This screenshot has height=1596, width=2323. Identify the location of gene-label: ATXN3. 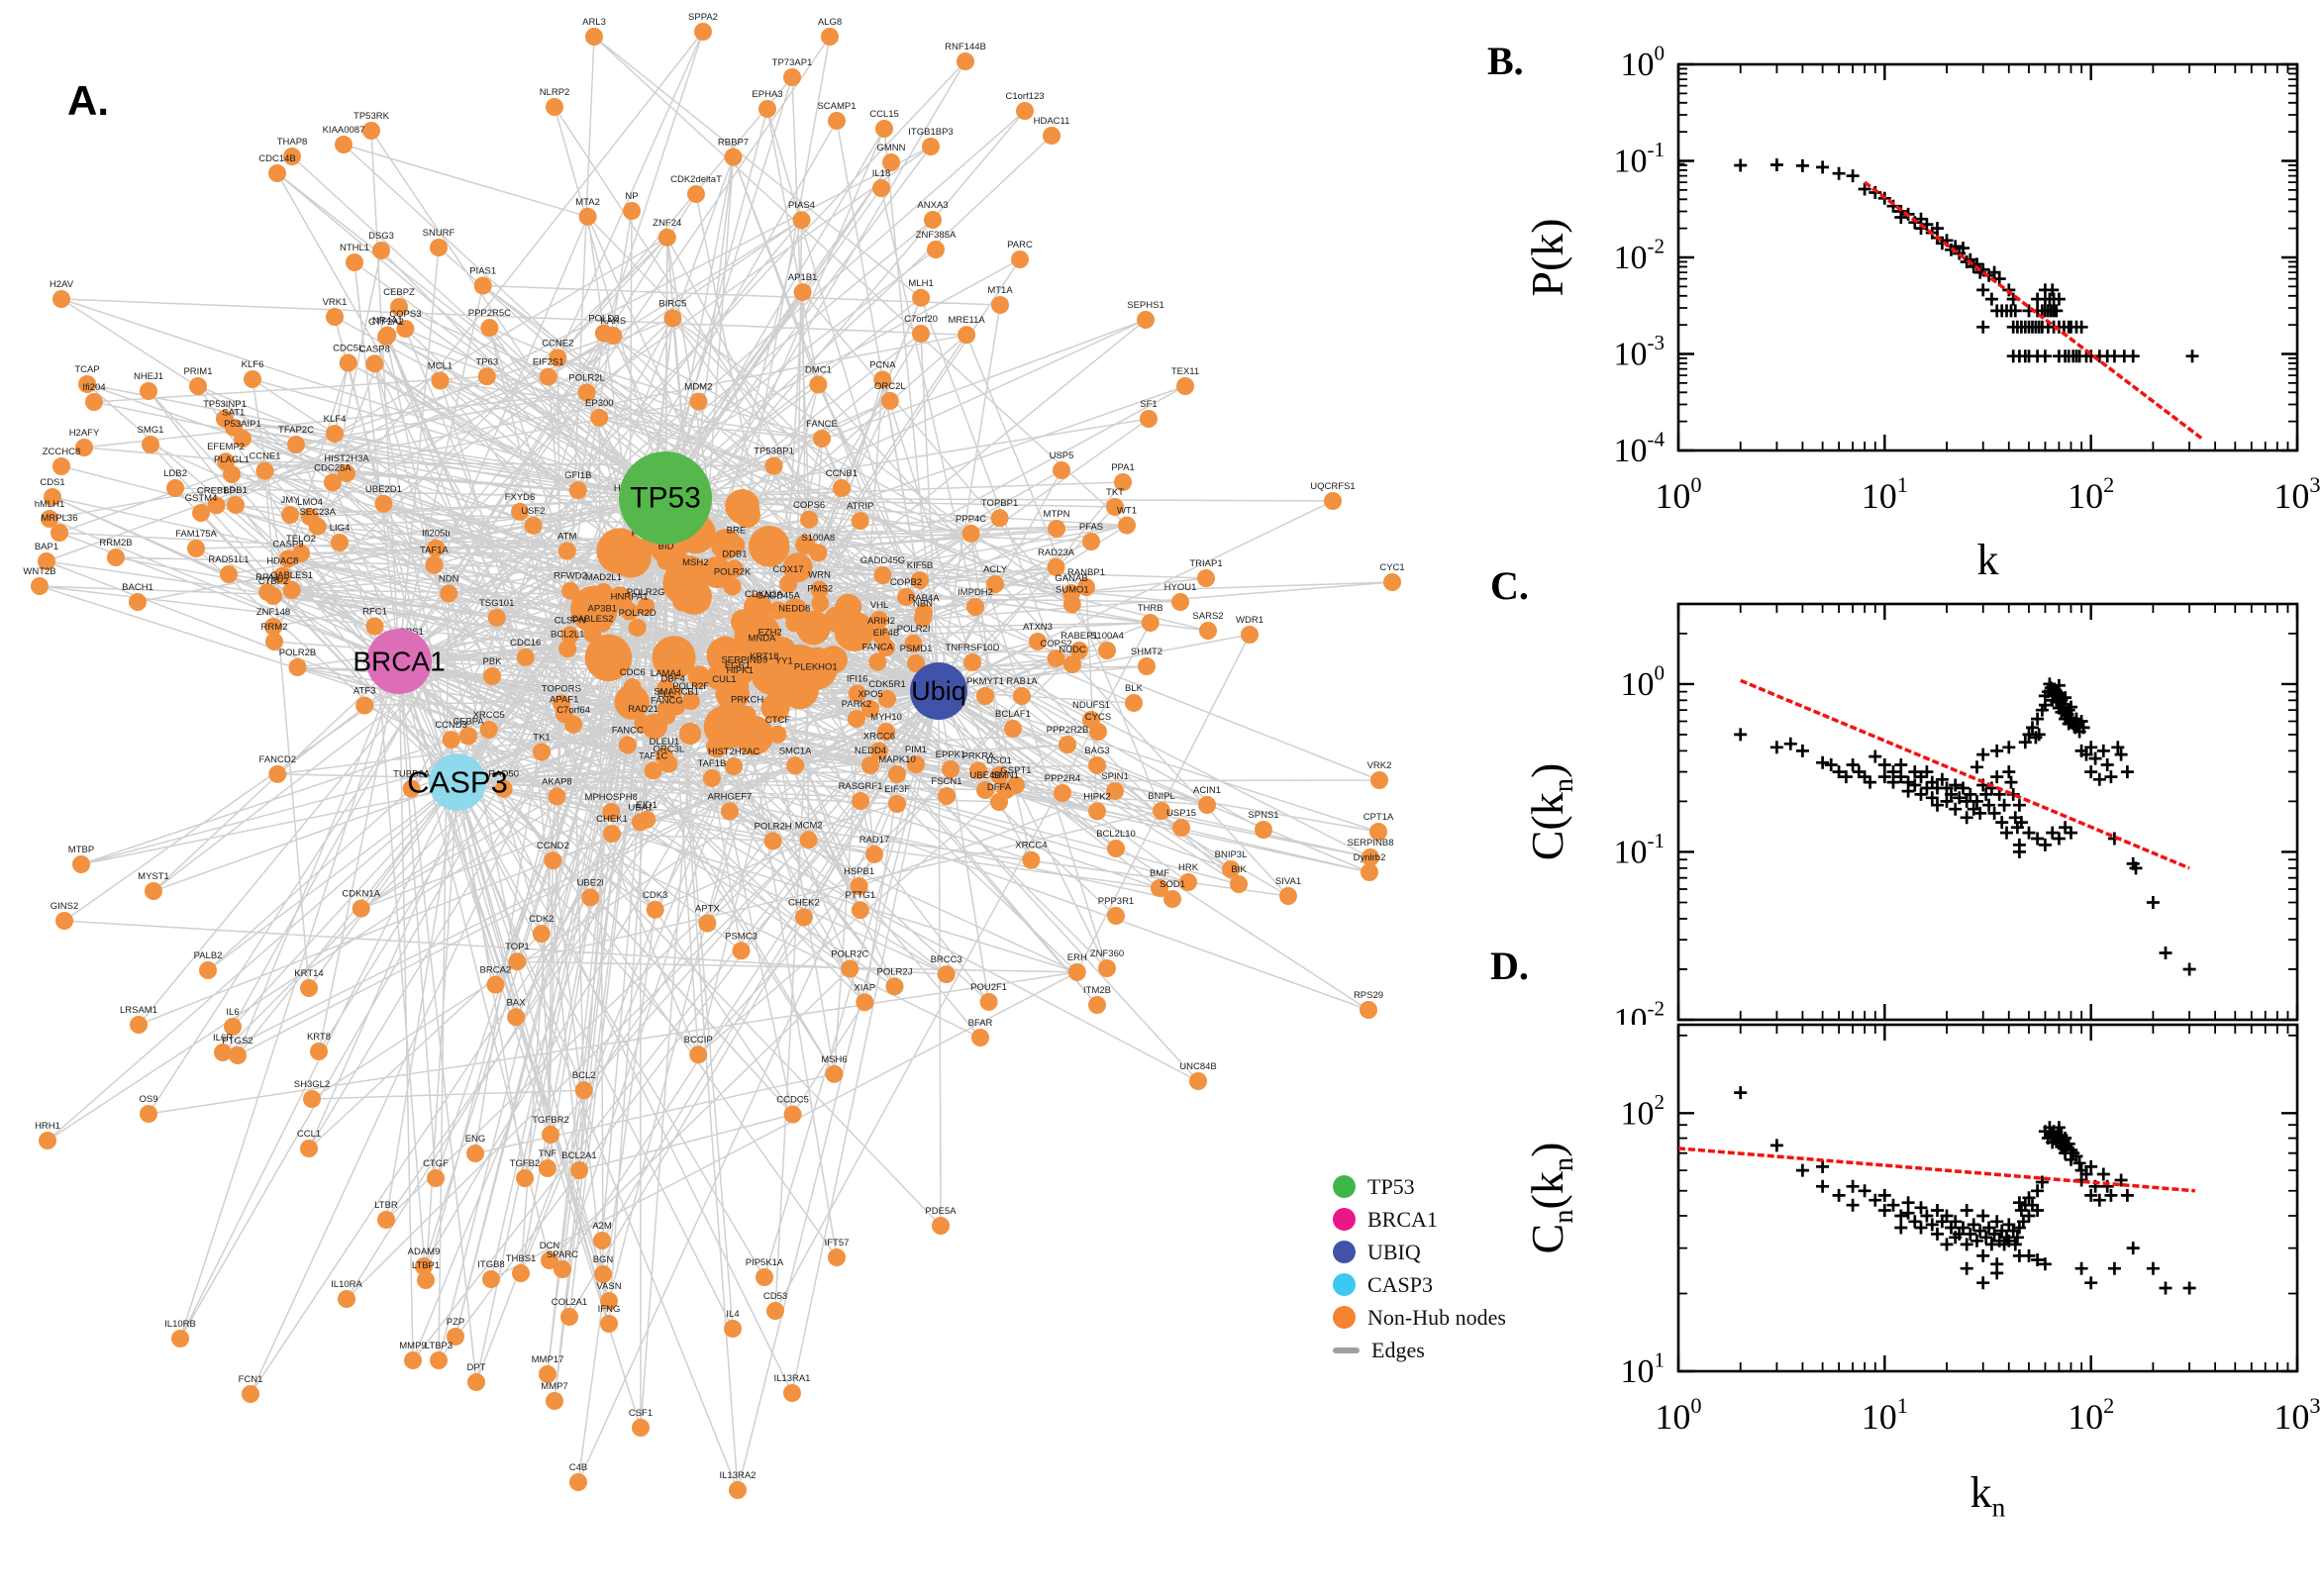
(1038, 627).